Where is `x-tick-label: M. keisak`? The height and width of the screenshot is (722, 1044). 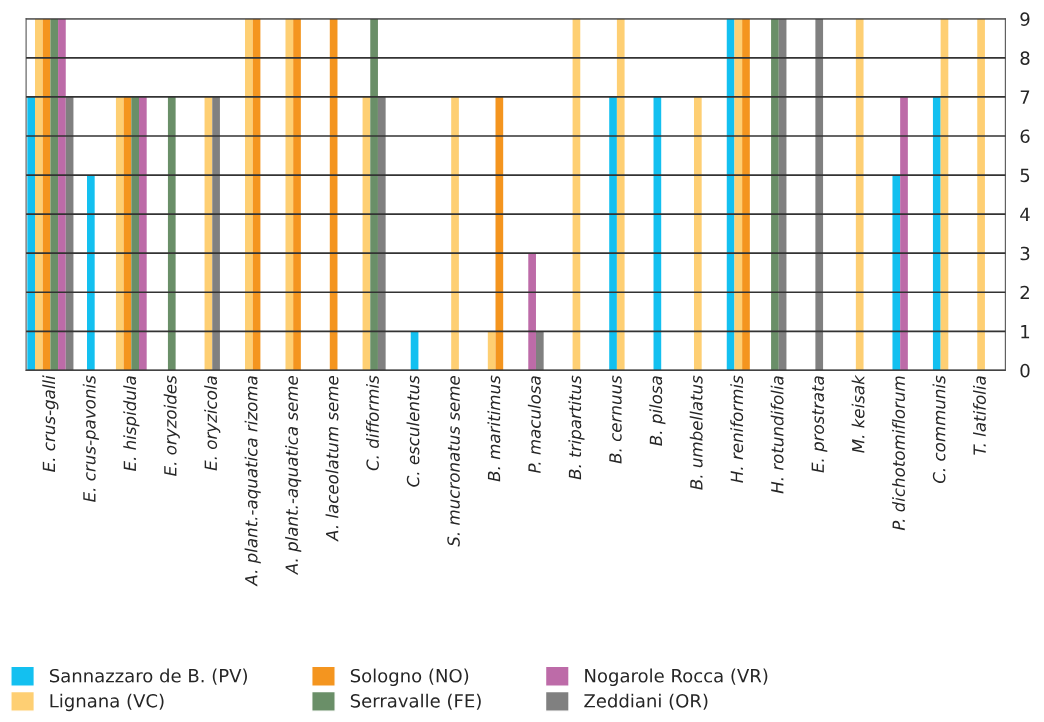 x-tick-label: M. keisak is located at coordinates (858, 413).